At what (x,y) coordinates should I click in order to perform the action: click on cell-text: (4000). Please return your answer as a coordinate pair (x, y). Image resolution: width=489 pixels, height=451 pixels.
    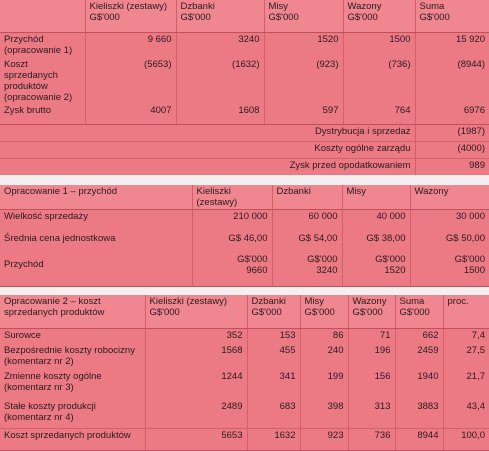
    Looking at the image, I should click on (471, 148).